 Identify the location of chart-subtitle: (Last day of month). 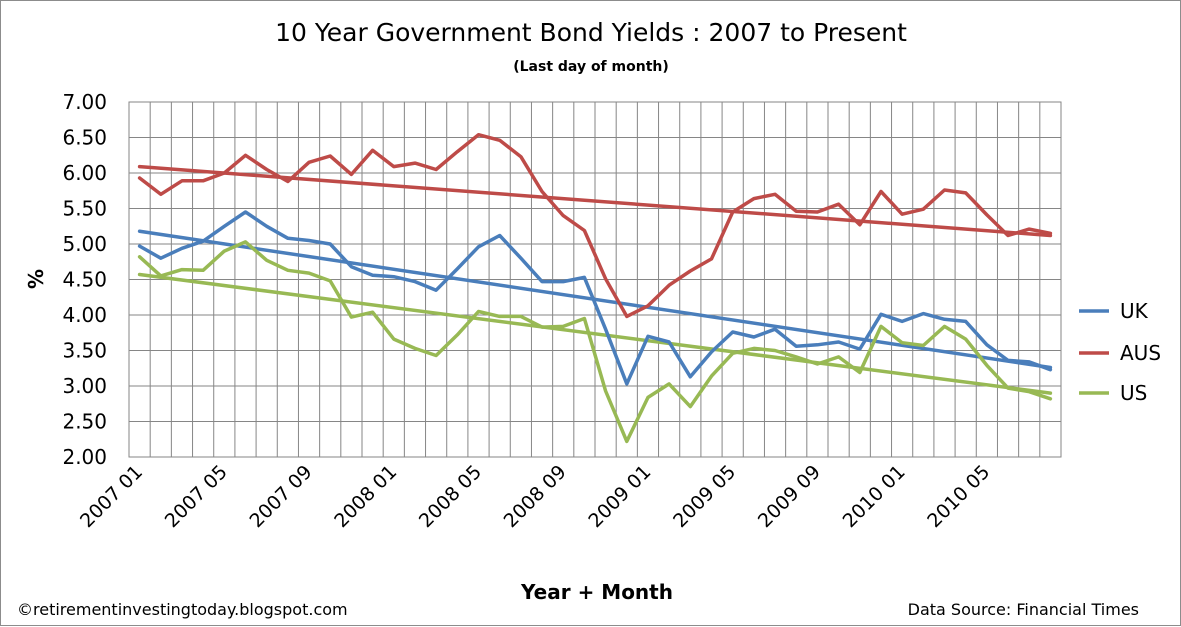
(591, 67).